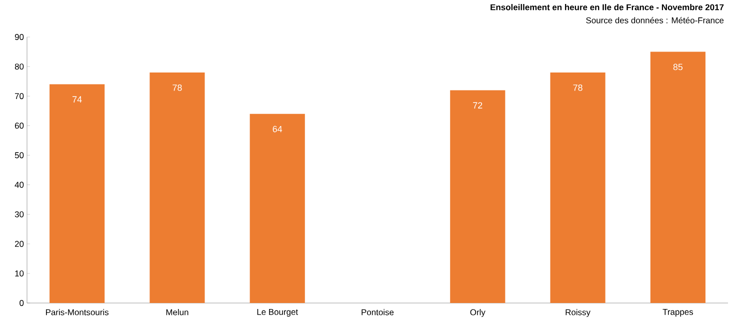 This screenshot has width=730, height=326. I want to click on y-tick-label: 10, so click(19, 273).